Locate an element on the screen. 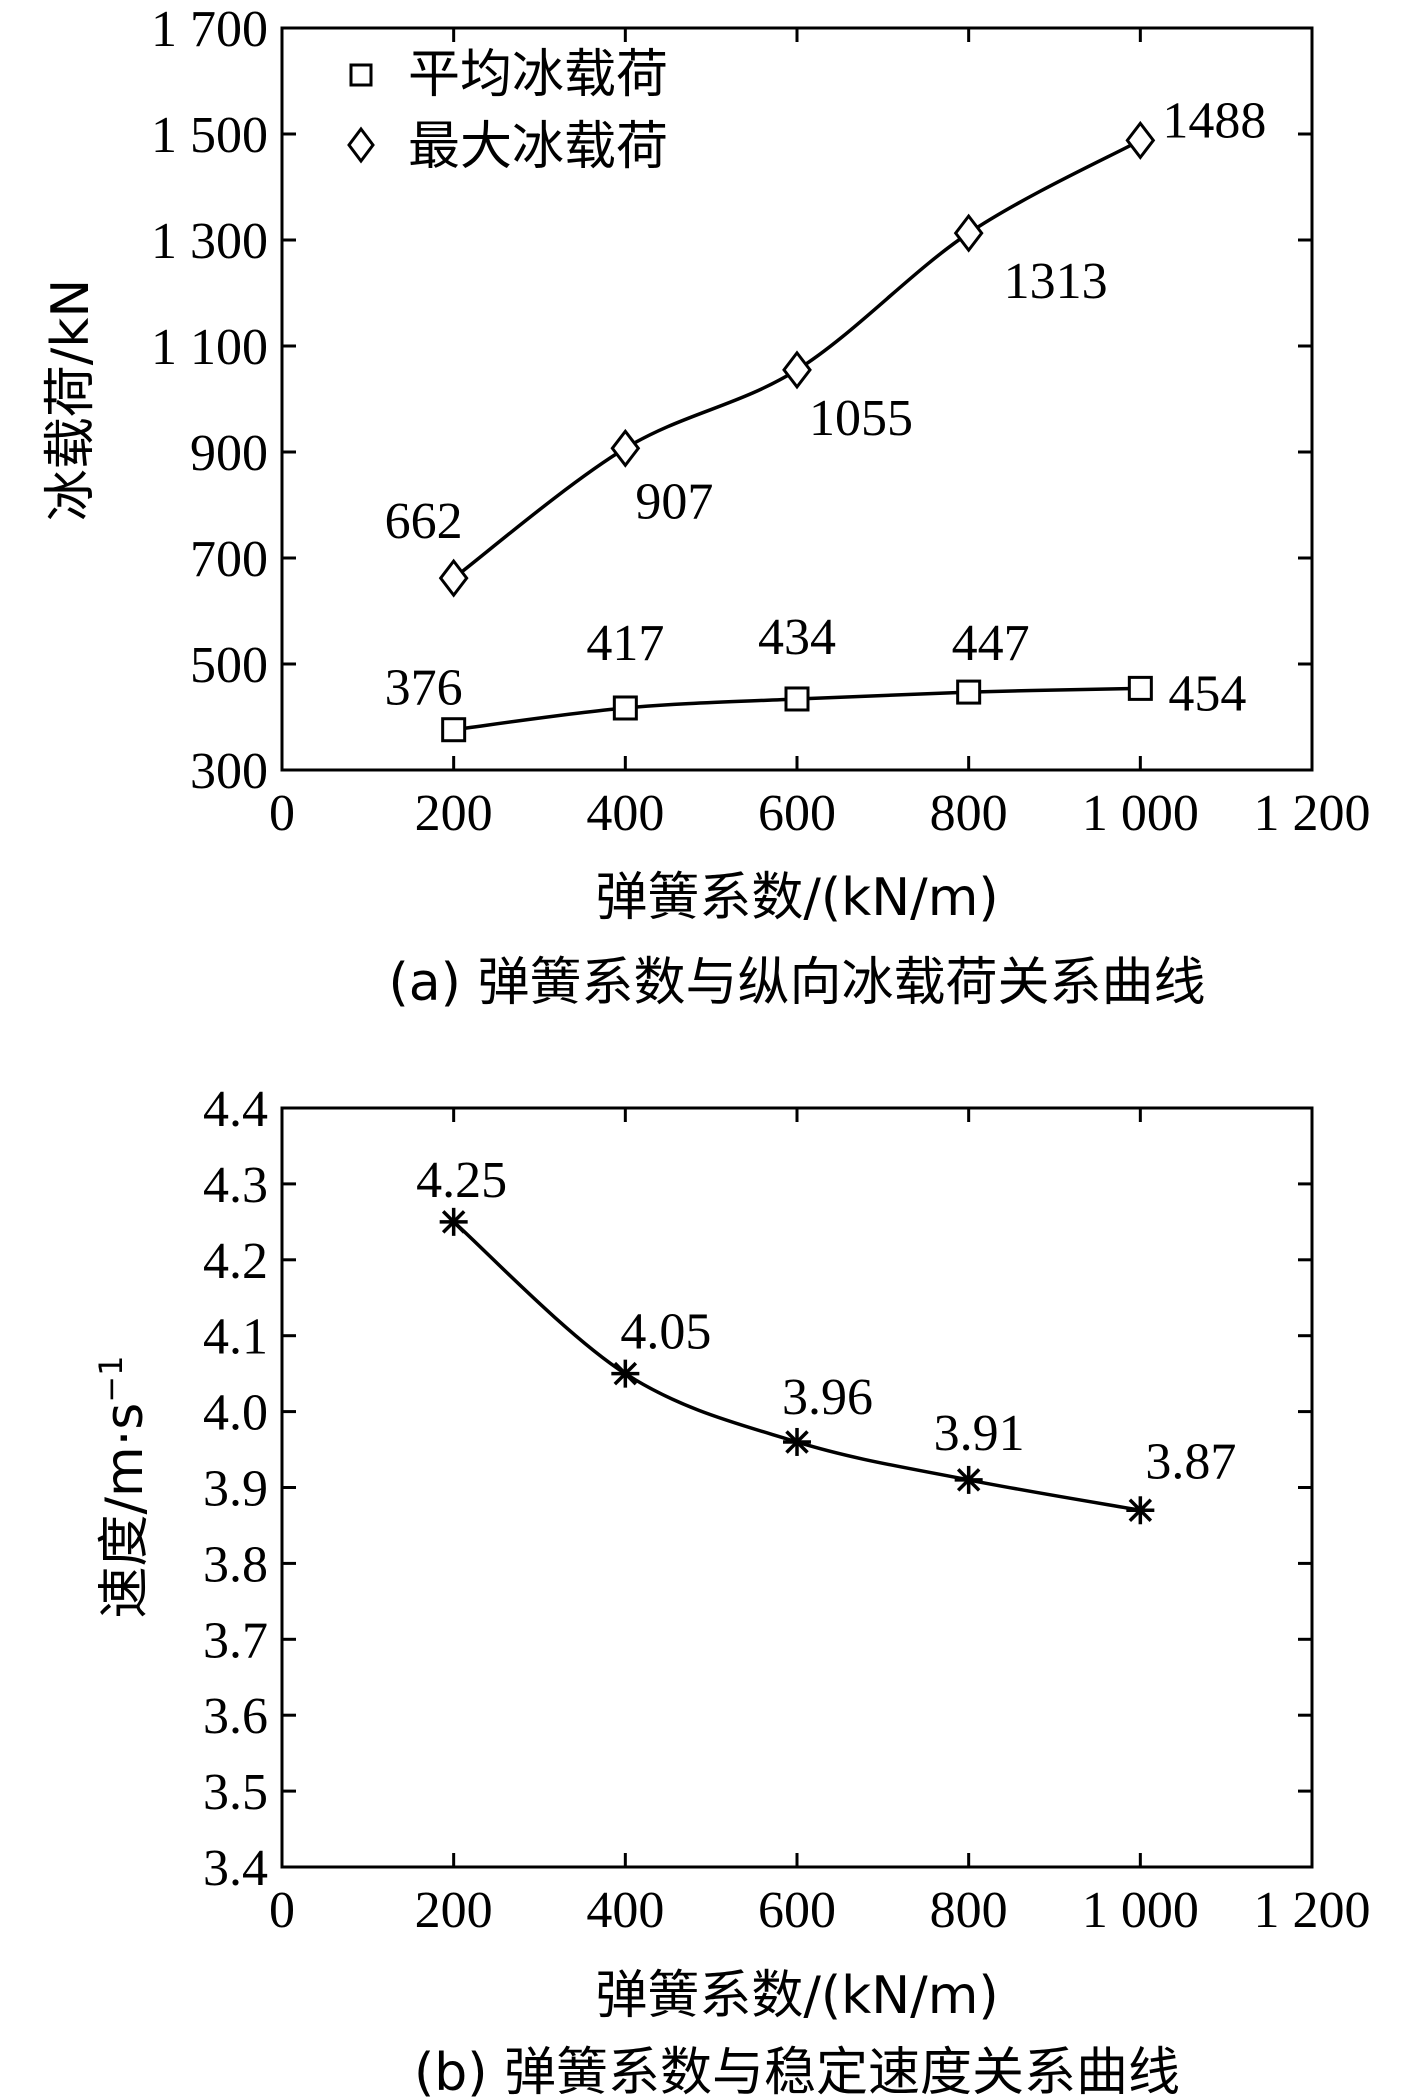 This screenshot has height=2098, width=1417. data-label: 1488 is located at coordinates (1214, 120).